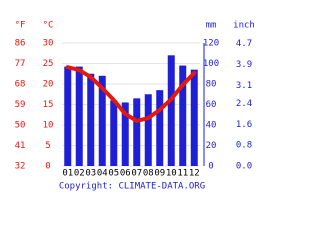  What do you see at coordinates (79, 174) in the screenshot?
I see `x-tick-label: 02` at bounding box center [79, 174].